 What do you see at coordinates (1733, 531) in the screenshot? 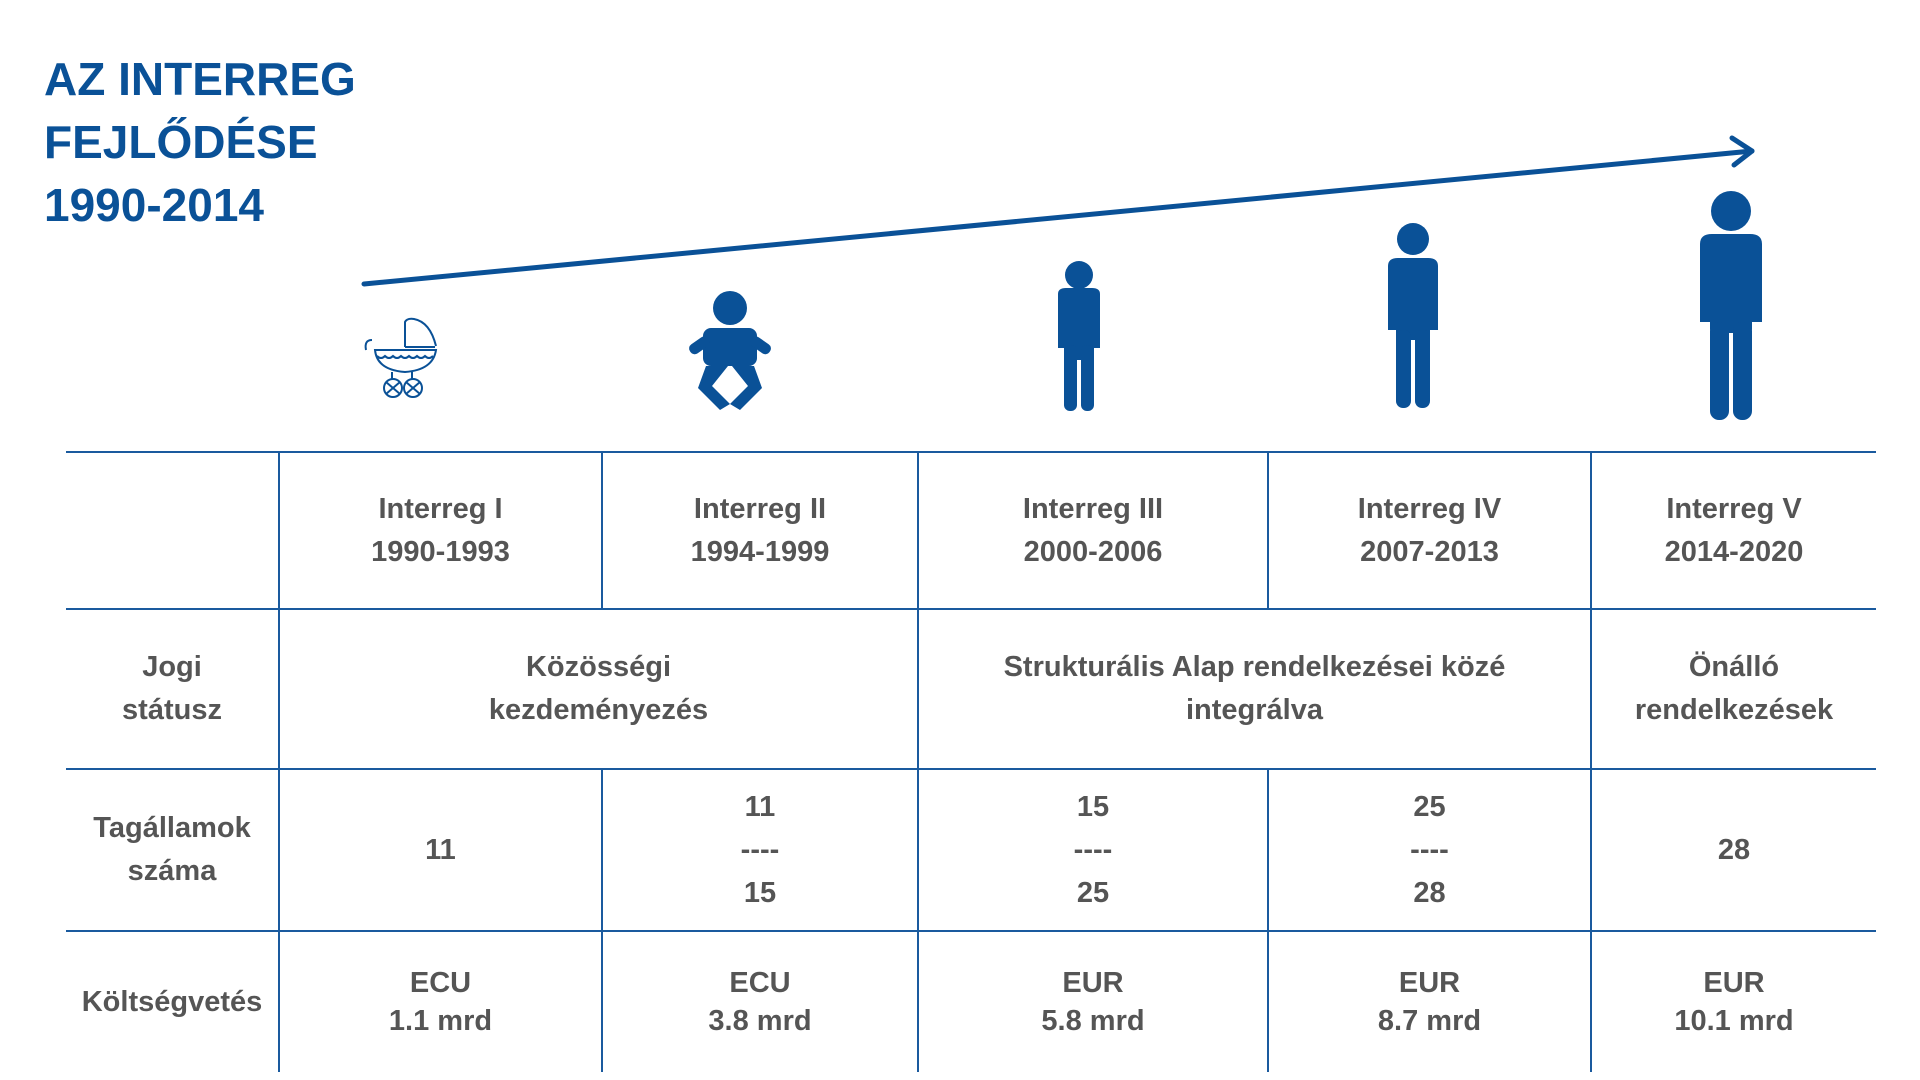
I see `period-header-5: Interreg V 2014-2020` at bounding box center [1733, 531].